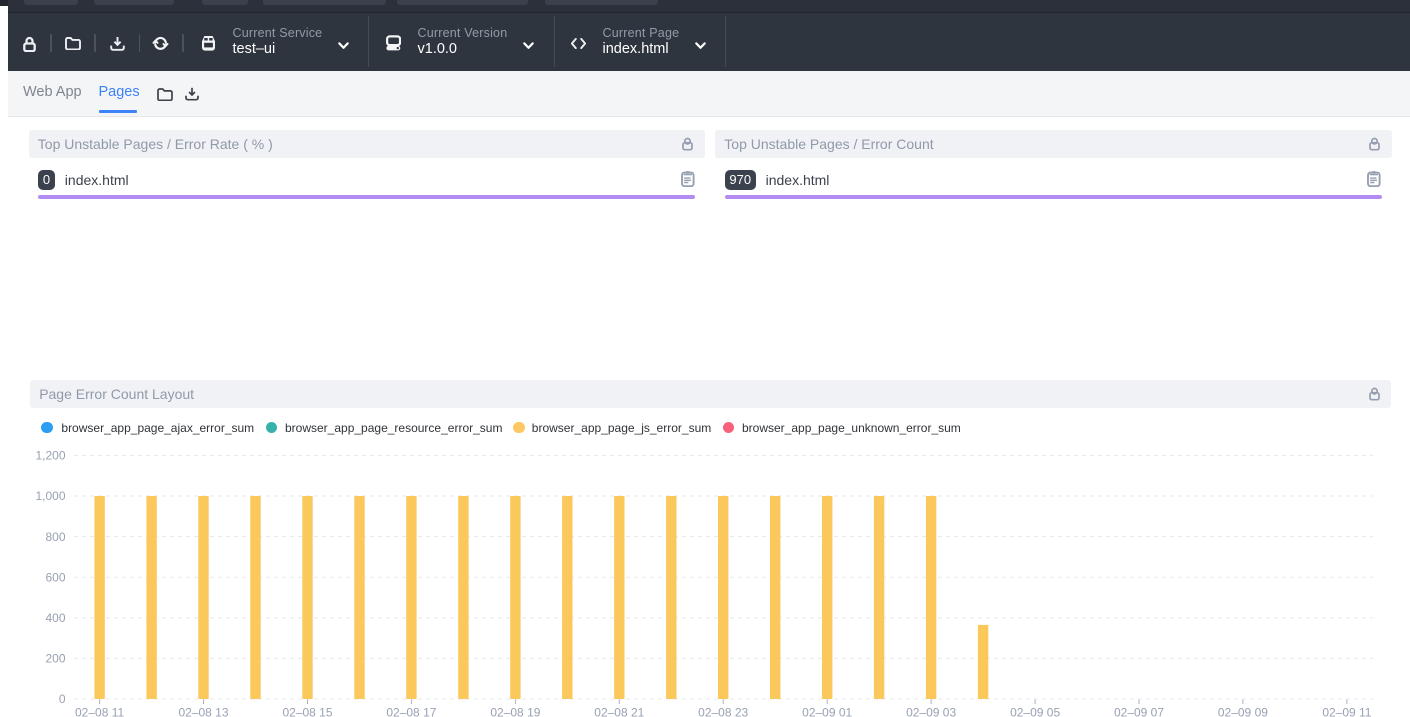  What do you see at coordinates (411, 711) in the screenshot?
I see `svg-text: 02–08 17` at bounding box center [411, 711].